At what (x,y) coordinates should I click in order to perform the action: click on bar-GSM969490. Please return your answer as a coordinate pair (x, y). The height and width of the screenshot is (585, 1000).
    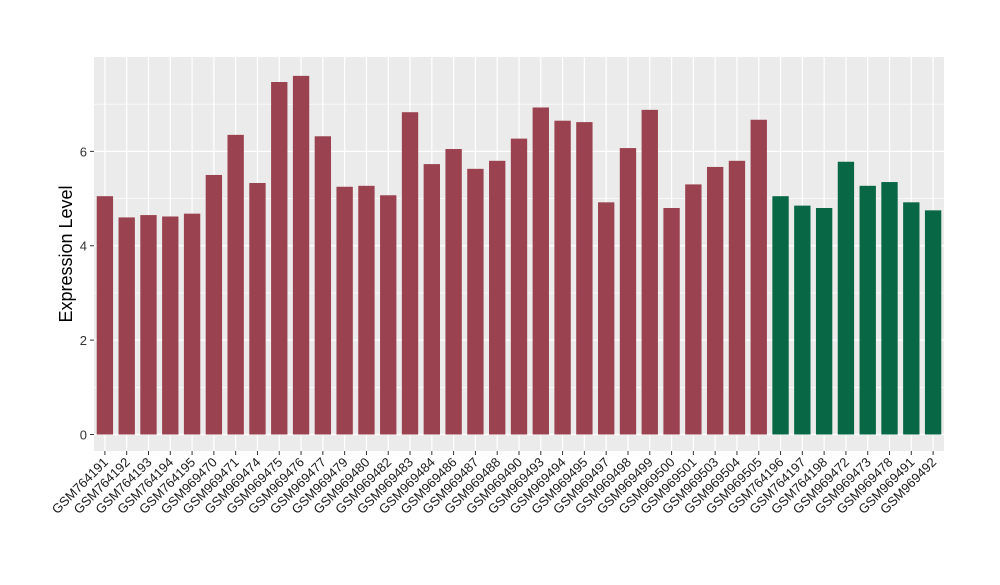
    Looking at the image, I should click on (519, 286).